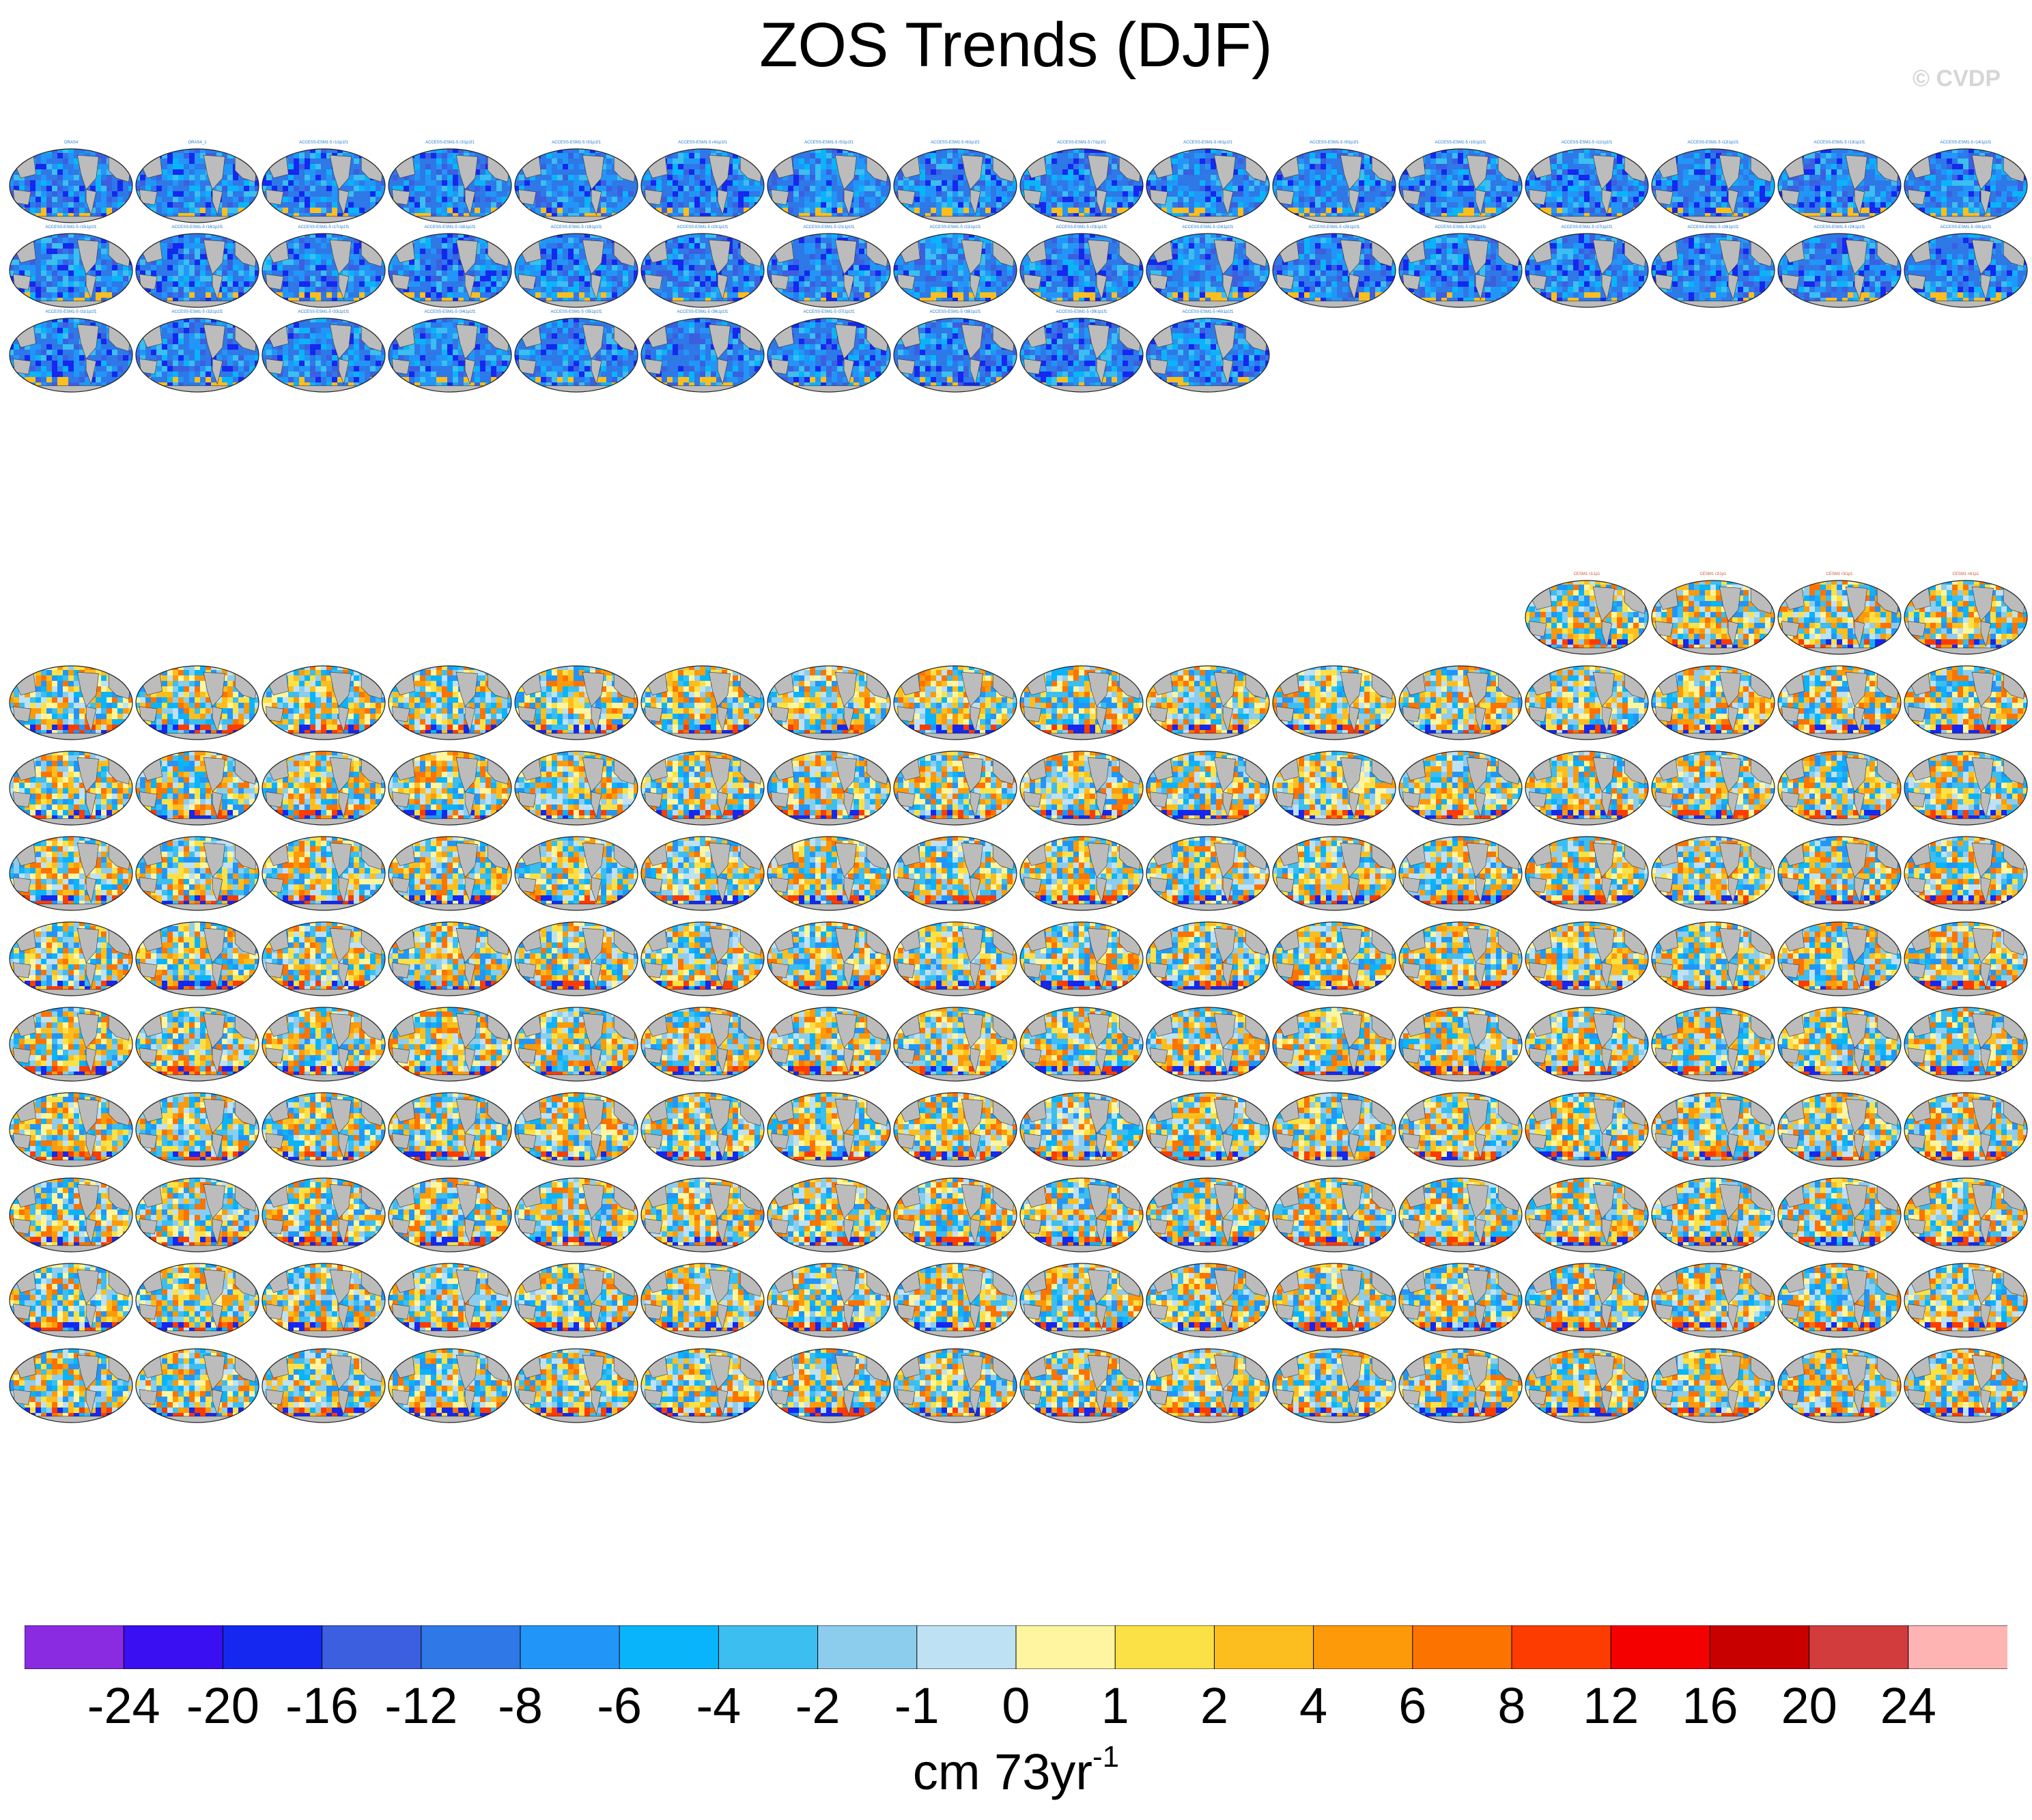 The width and height of the screenshot is (2032, 1820). I want to click on map-panel: ACCESS-ESM1-5 r37i1p1f1, so click(829, 349).